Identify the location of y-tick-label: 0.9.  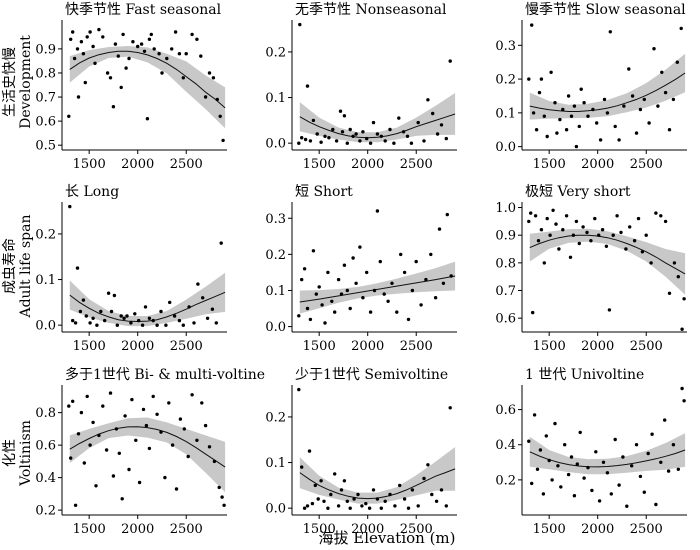
(45, 49).